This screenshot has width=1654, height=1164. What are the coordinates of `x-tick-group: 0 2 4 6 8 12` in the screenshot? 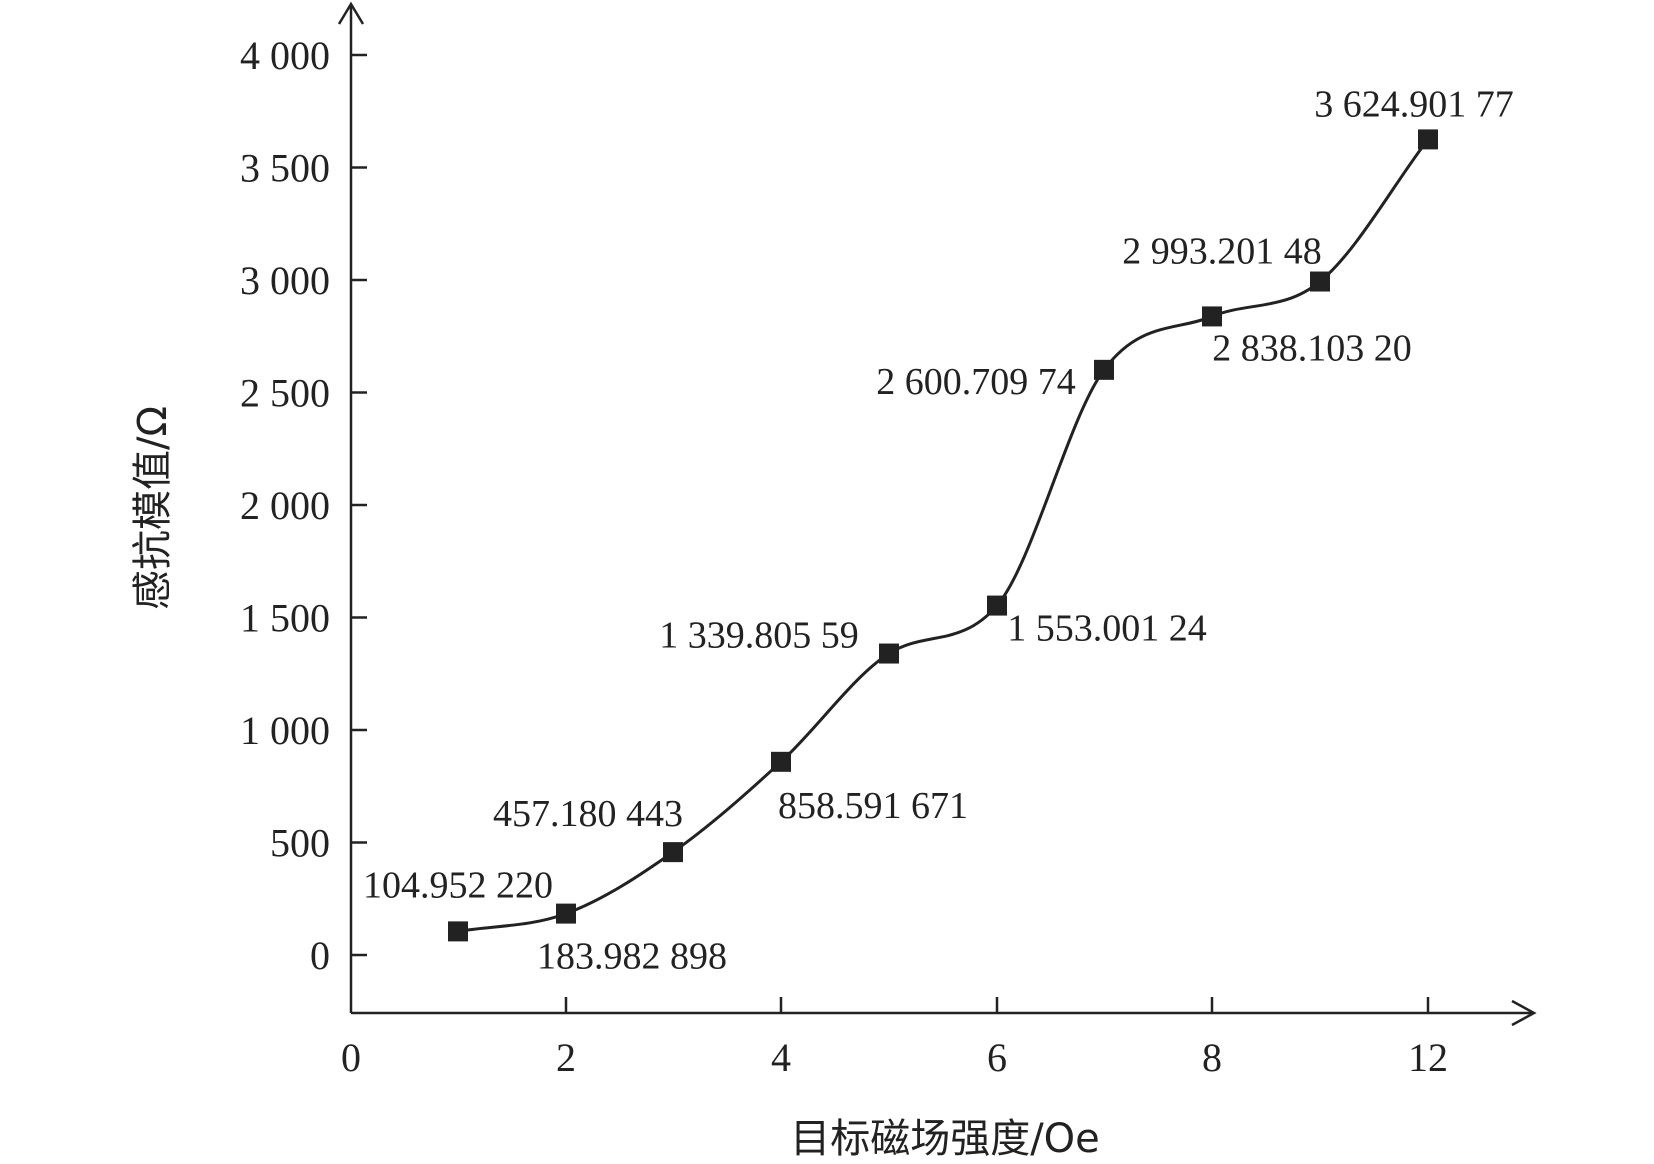 It's located at (894, 1038).